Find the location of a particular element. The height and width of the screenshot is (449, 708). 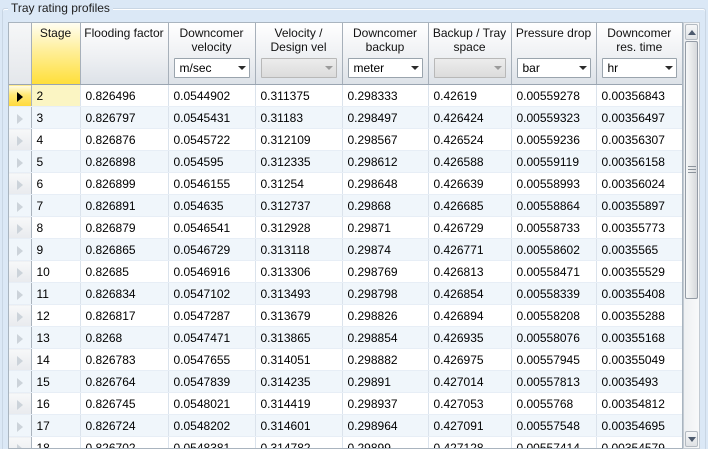

cell-pressure_drop: 0.0055768 is located at coordinates (554, 403).